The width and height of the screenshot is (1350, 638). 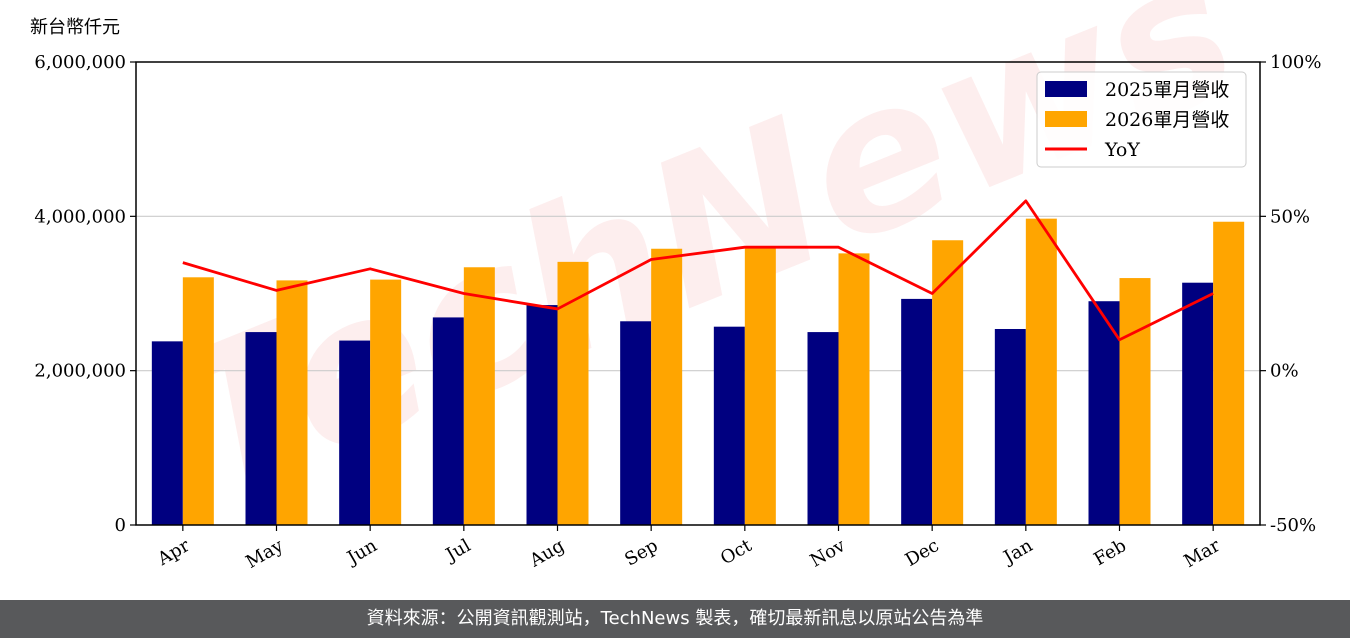 I want to click on right-axis-tick-label: 50%, so click(x=1290, y=216).